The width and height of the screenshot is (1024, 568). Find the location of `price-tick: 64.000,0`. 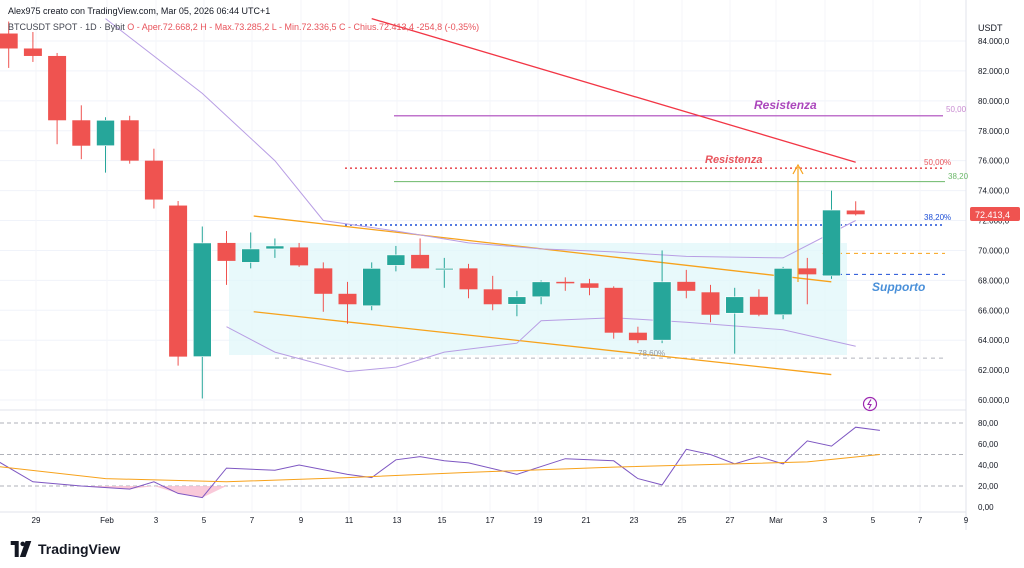

price-tick: 64.000,0 is located at coordinates (994, 340).